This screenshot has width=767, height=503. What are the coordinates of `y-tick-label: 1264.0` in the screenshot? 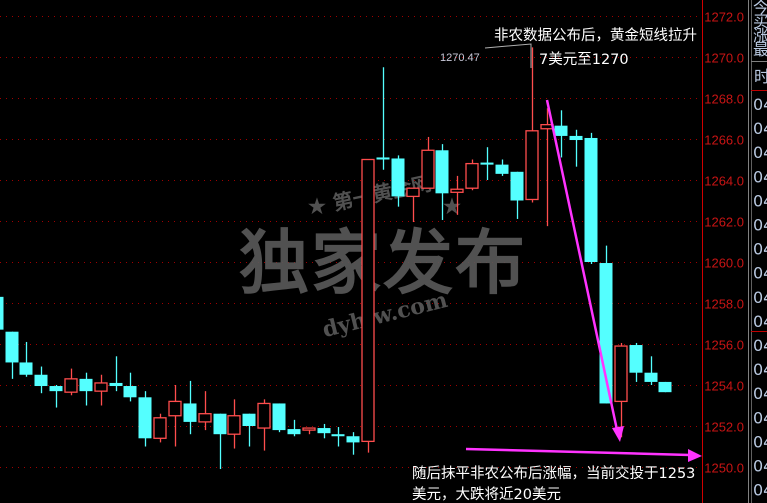 It's located at (724, 181).